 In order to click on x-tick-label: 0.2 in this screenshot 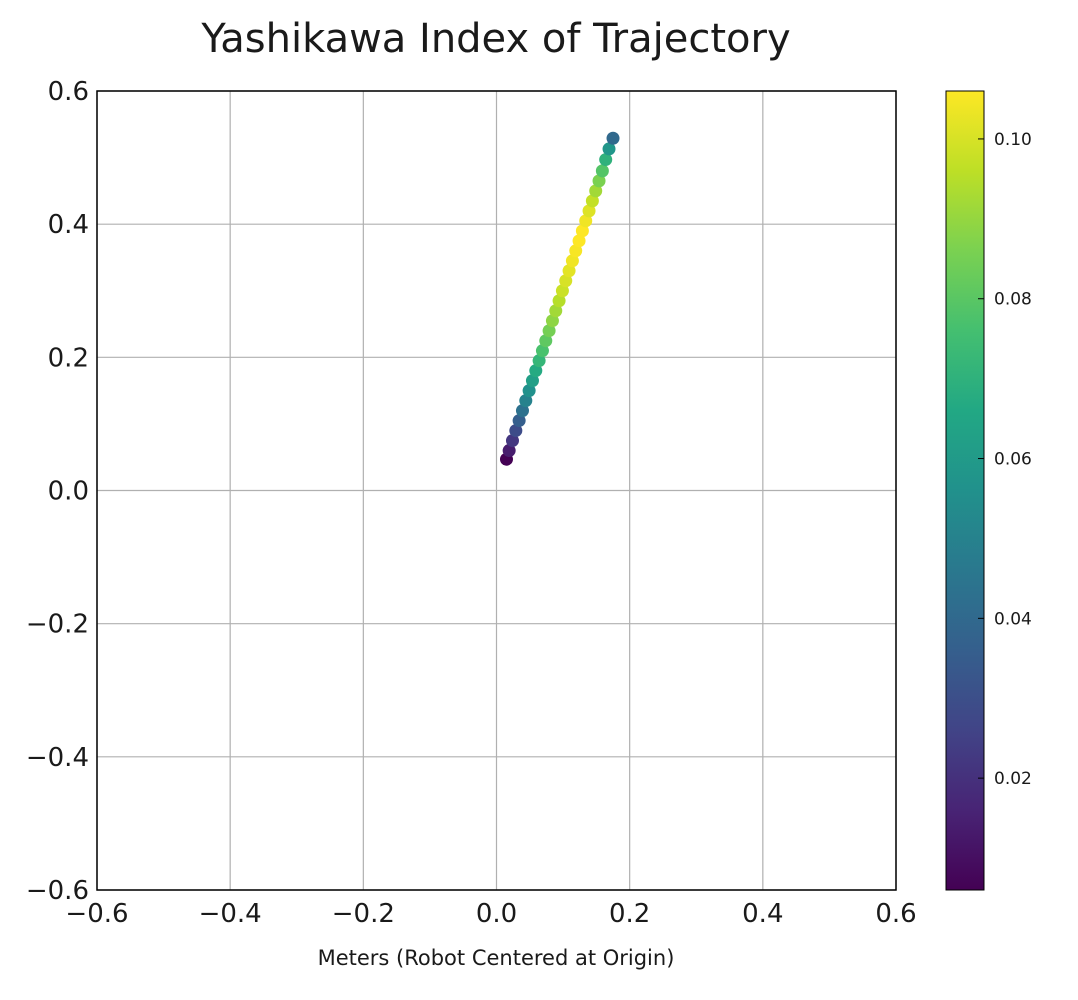, I will do `click(629, 914)`.